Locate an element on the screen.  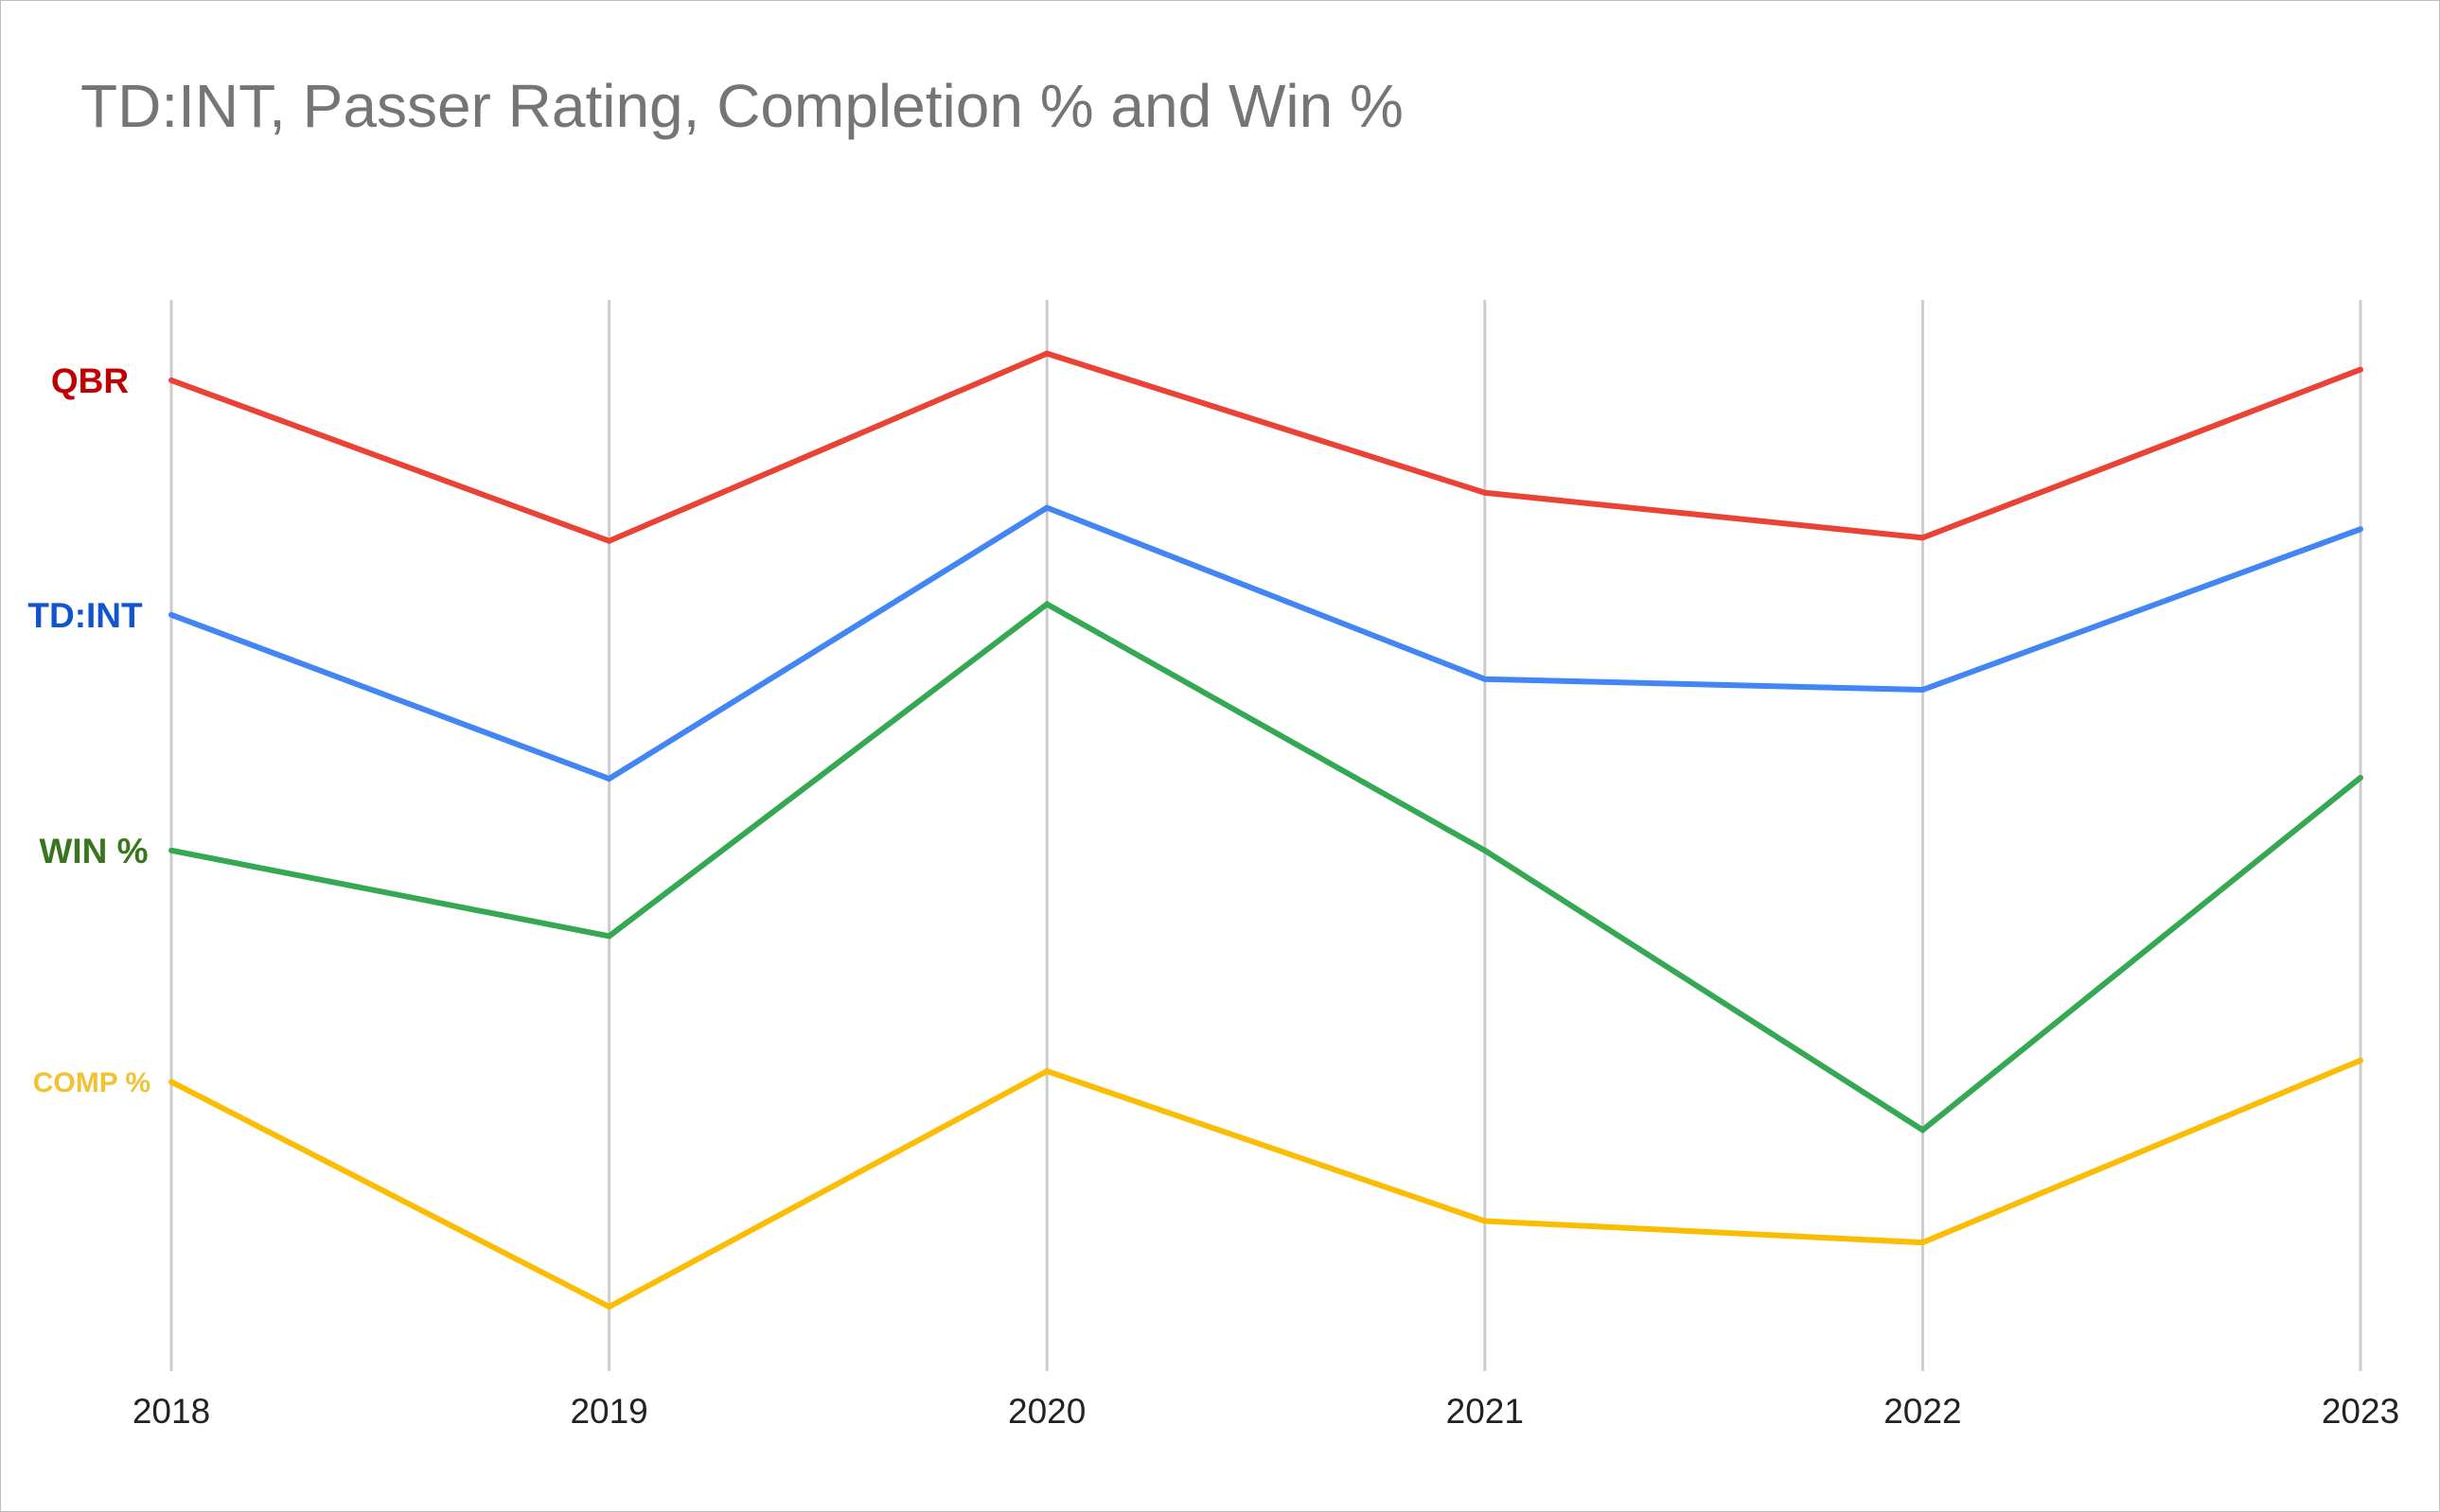
data-point-qbr-2020 is located at coordinates (1047, 353).